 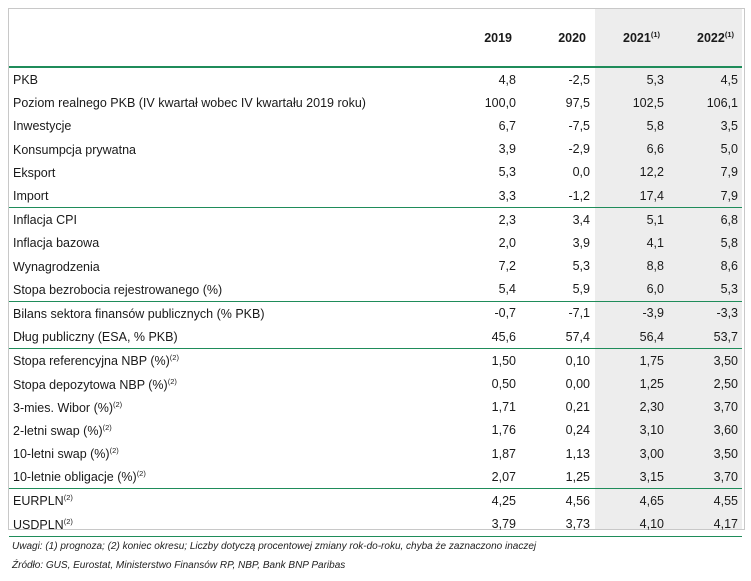 What do you see at coordinates (507, 266) in the screenshot?
I see `value-cell: 7,2` at bounding box center [507, 266].